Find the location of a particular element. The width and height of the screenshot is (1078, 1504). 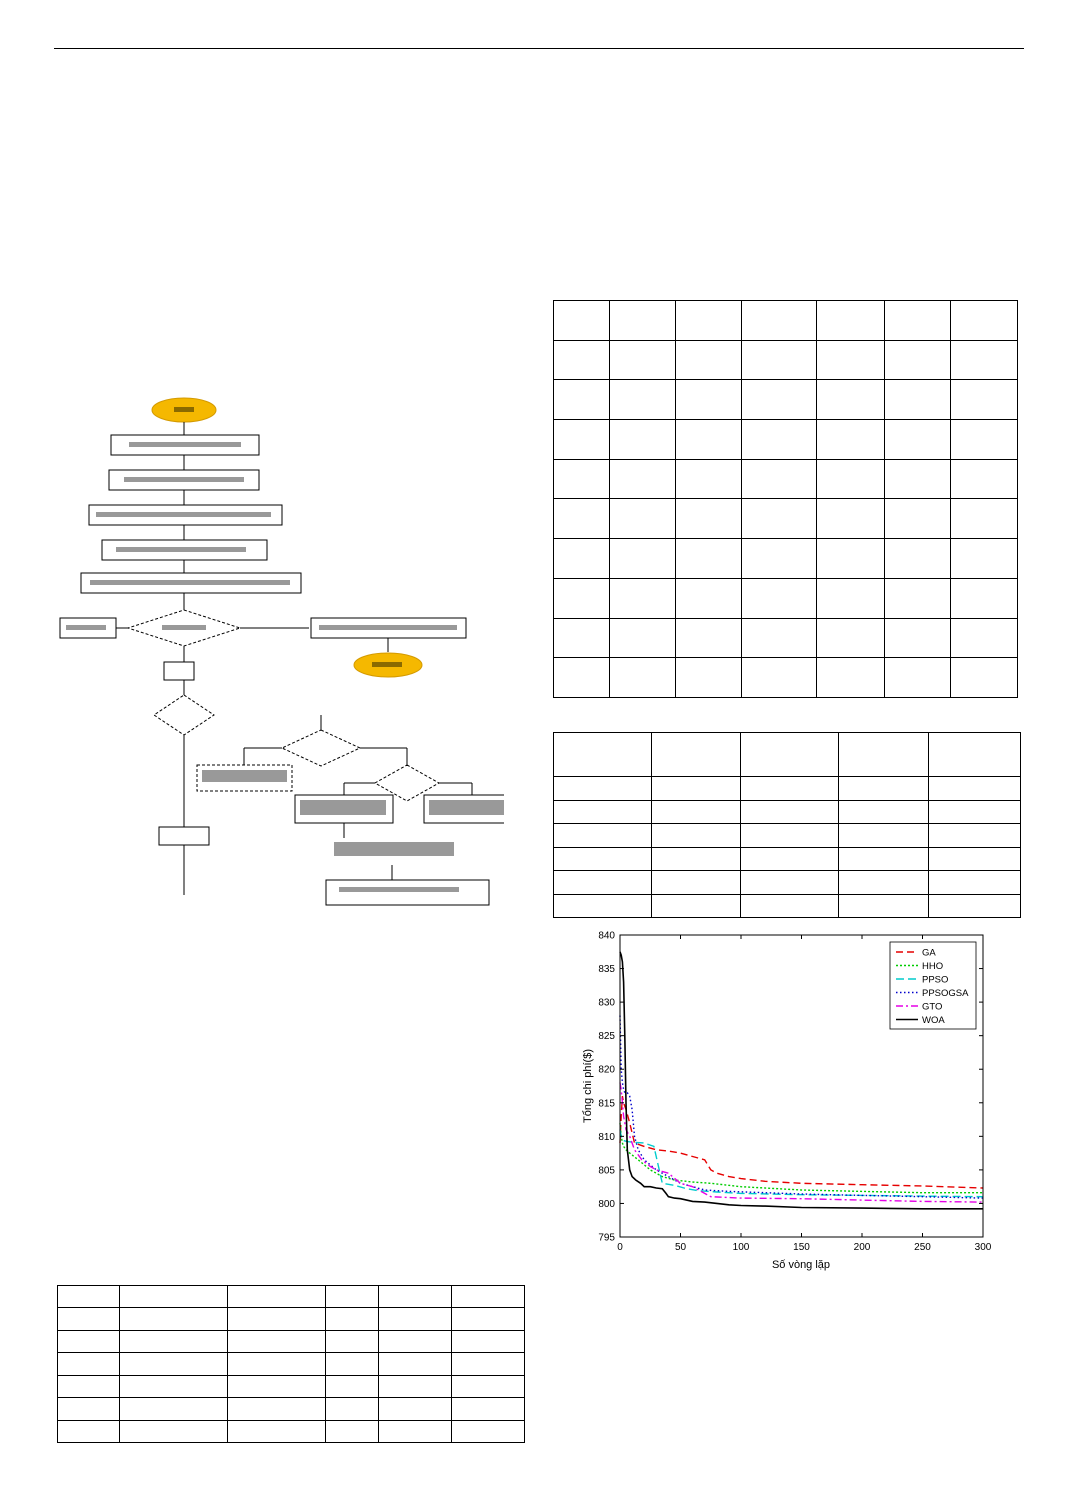

x-tick-label: 50 is located at coordinates (681, 1247).